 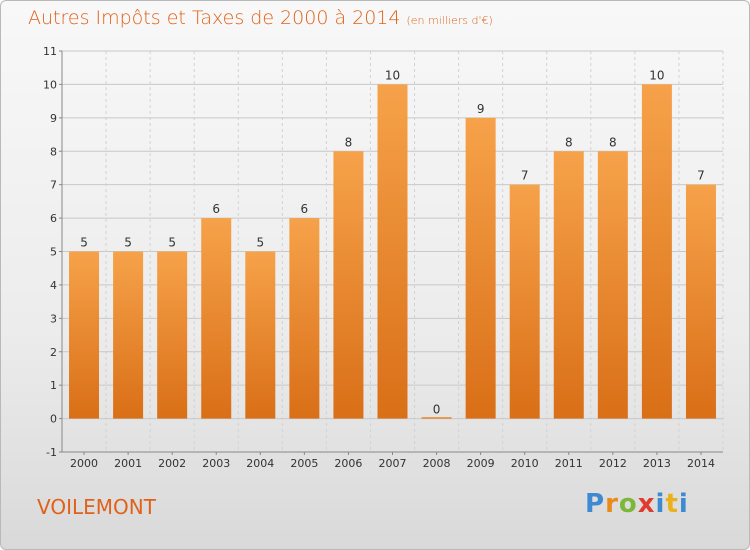 I want to click on y-tick-label: 9, so click(x=53, y=118).